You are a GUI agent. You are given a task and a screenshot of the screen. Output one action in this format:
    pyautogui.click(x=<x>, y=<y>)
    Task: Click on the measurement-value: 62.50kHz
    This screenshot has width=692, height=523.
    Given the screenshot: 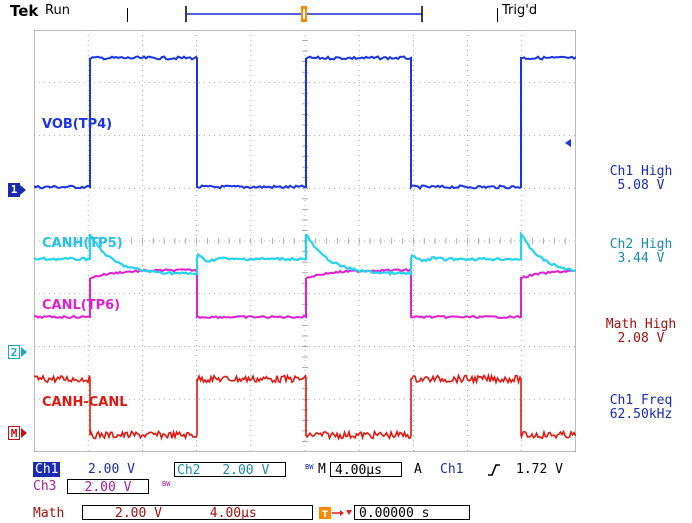 What is the action you would take?
    pyautogui.click(x=641, y=414)
    